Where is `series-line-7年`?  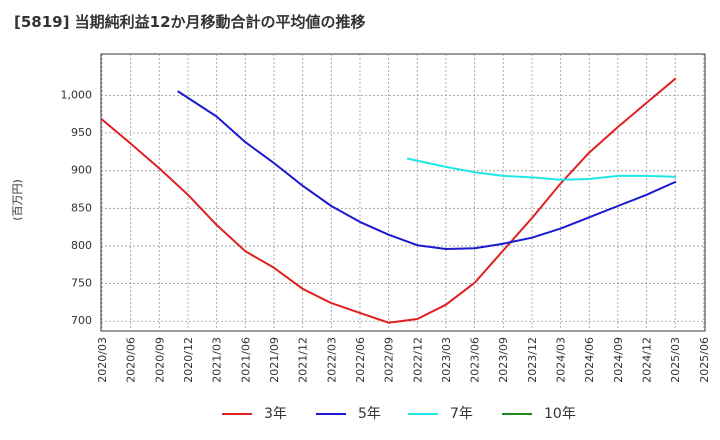 series-line-7年 is located at coordinates (541, 169).